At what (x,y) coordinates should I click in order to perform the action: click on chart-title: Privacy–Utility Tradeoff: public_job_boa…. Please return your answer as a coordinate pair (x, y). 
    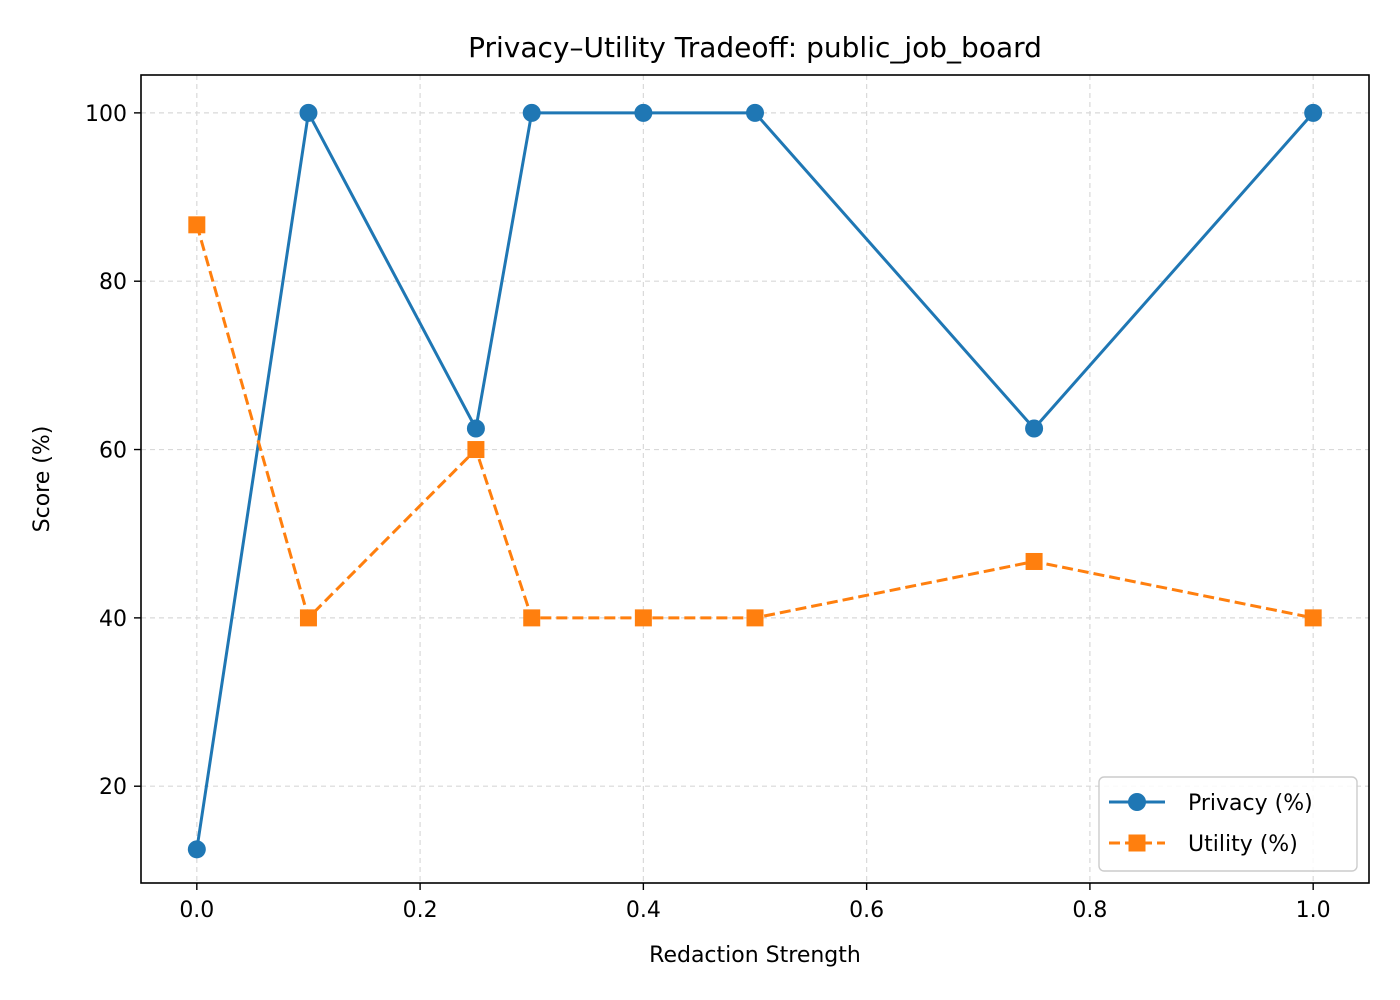
    Looking at the image, I should click on (755, 47).